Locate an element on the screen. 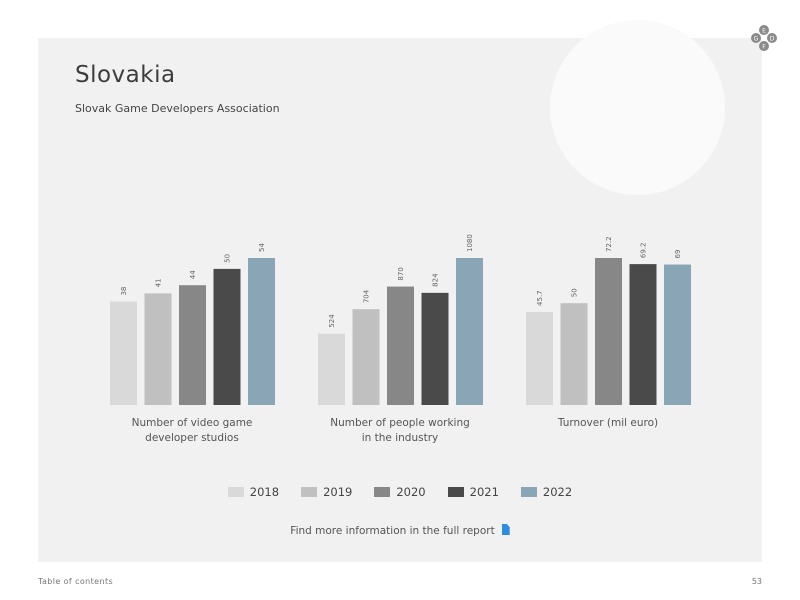 The width and height of the screenshot is (800, 600). legend-item: 2021 is located at coordinates (473, 492).